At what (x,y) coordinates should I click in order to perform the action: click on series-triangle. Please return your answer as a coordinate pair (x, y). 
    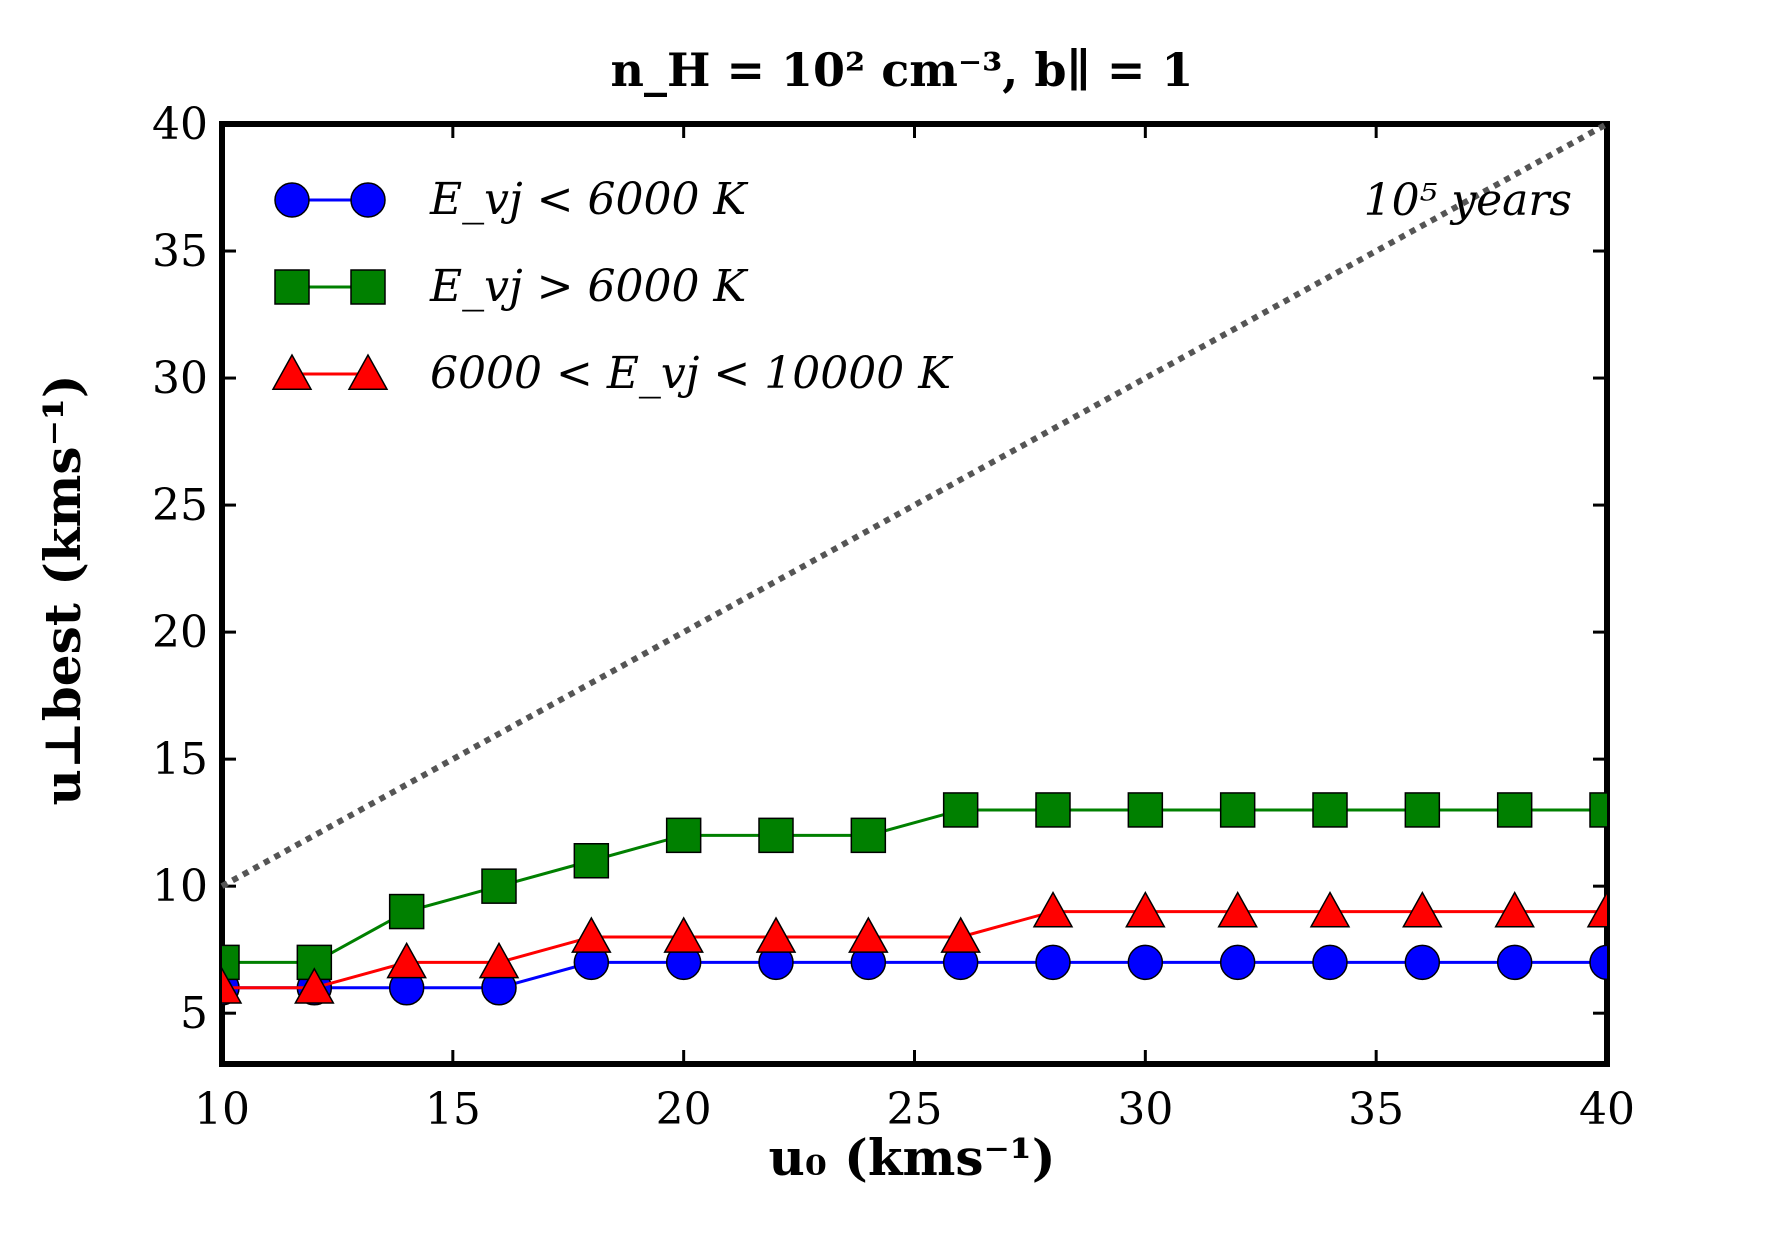
    Looking at the image, I should click on (914, 947).